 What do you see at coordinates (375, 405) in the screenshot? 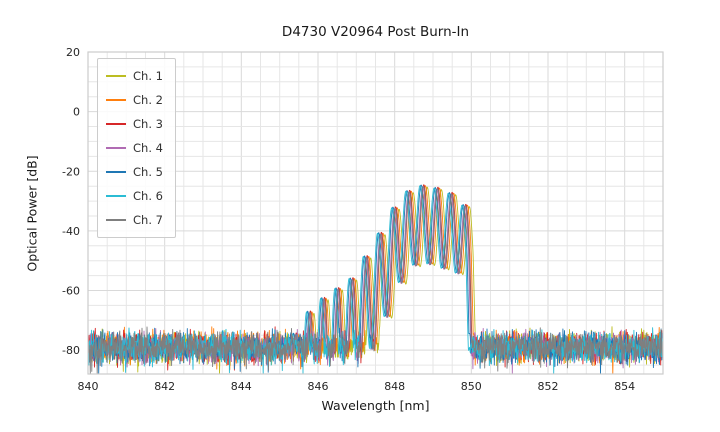
I see `x-axis-label: Wavelength [nm]` at bounding box center [375, 405].